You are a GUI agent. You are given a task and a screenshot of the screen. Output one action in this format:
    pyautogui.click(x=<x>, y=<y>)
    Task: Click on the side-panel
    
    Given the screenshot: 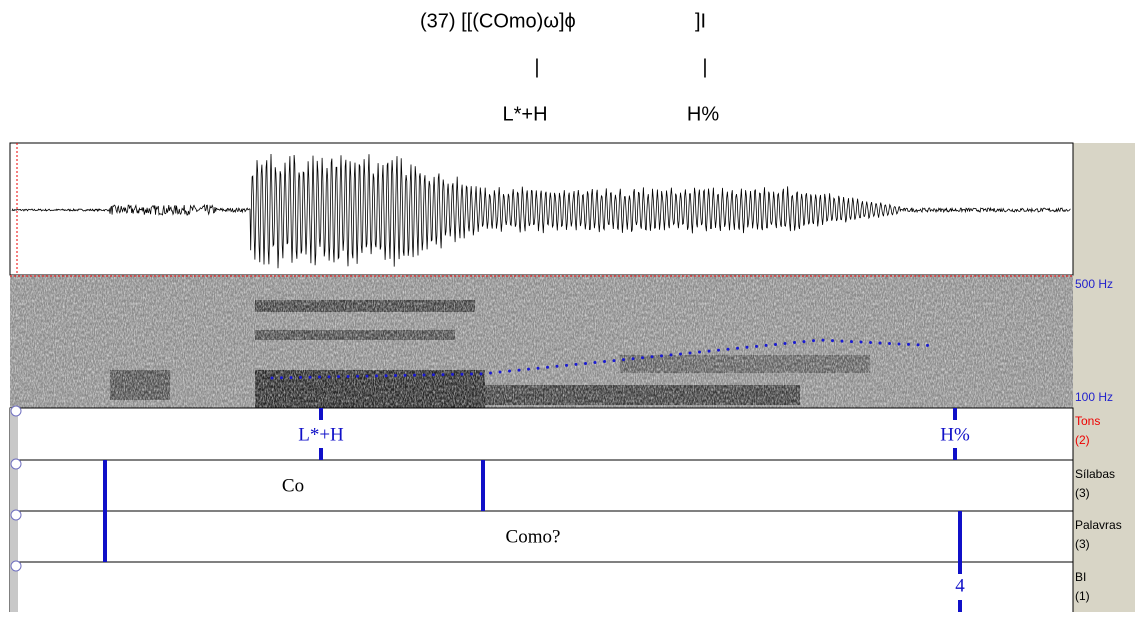 What is the action you would take?
    pyautogui.click(x=1104, y=377)
    